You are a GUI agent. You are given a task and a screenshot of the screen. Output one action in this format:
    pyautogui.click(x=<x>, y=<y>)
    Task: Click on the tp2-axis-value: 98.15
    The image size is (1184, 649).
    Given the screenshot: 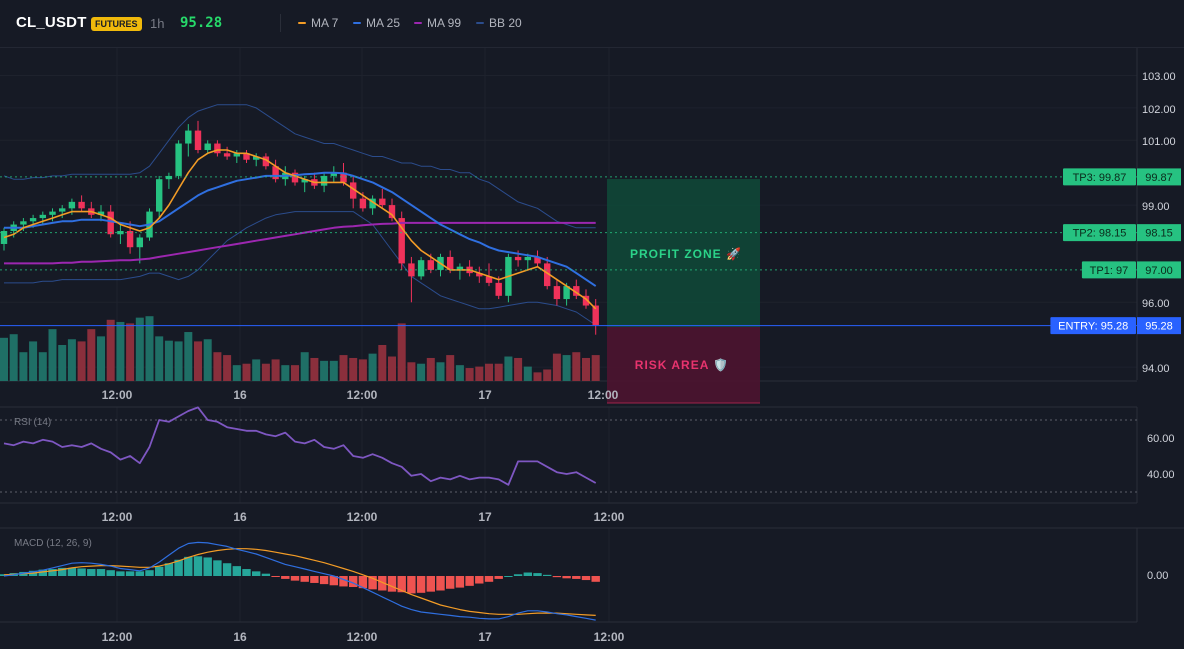 What is the action you would take?
    pyautogui.click(x=1159, y=234)
    